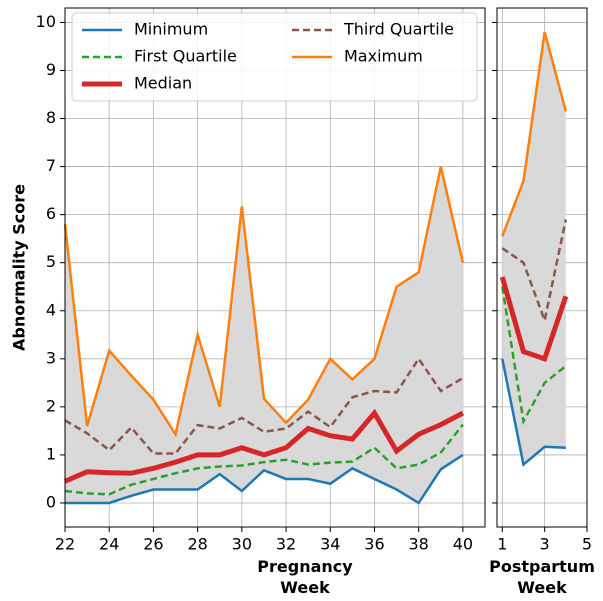 Image resolution: width=603 pixels, height=601 pixels. I want to click on y-tick-label: 4, so click(51, 309).